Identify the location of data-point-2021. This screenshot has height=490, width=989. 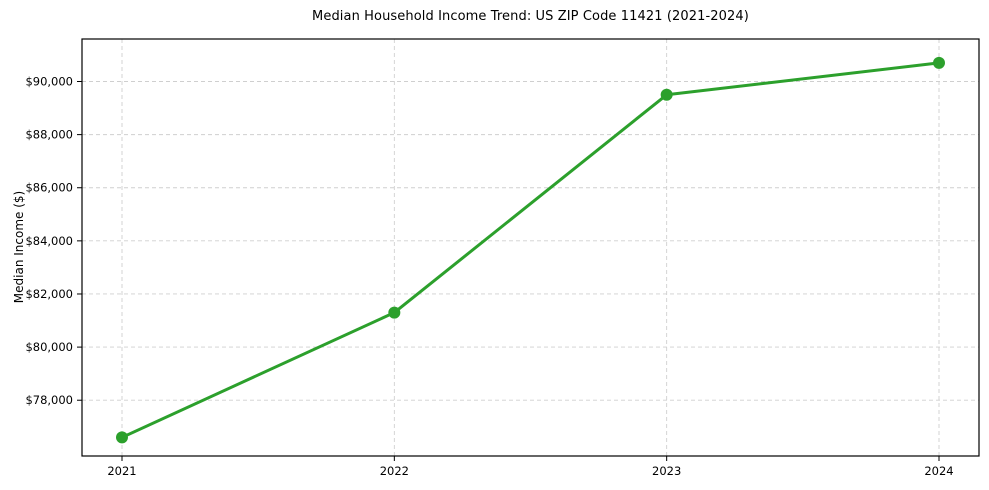
(122, 437).